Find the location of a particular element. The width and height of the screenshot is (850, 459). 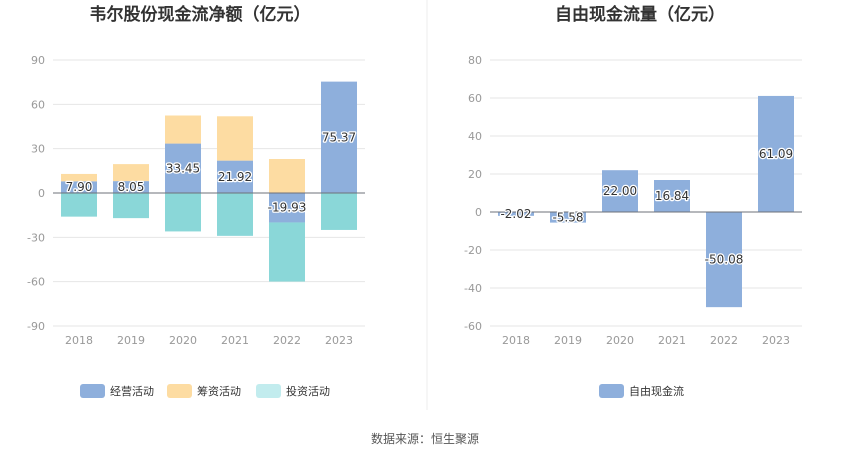

data-label: -5.58 is located at coordinates (567, 217).